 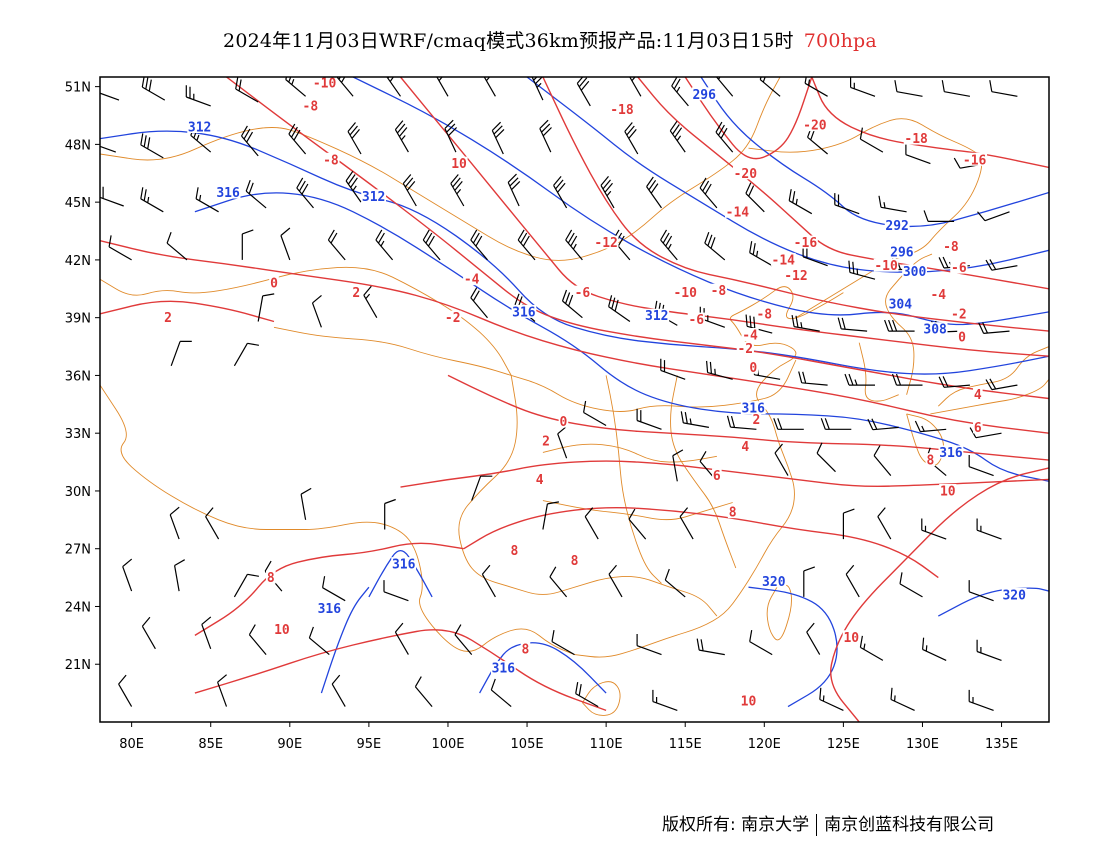 I want to click on temperature-label: 0, so click(x=274, y=284).